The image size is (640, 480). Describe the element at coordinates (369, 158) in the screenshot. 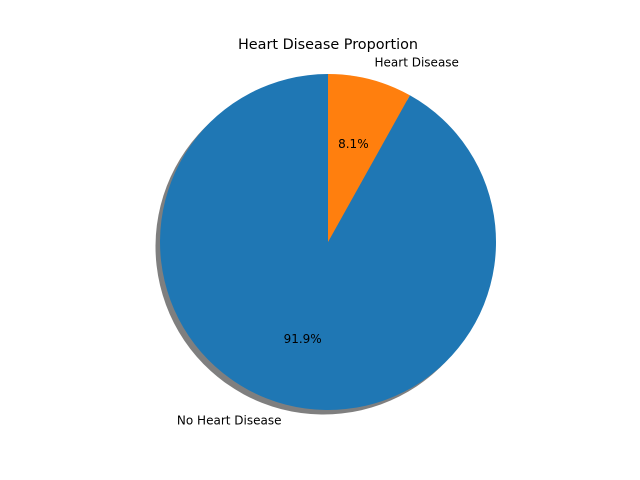

I see `pie-slice-heart-disease` at that location.